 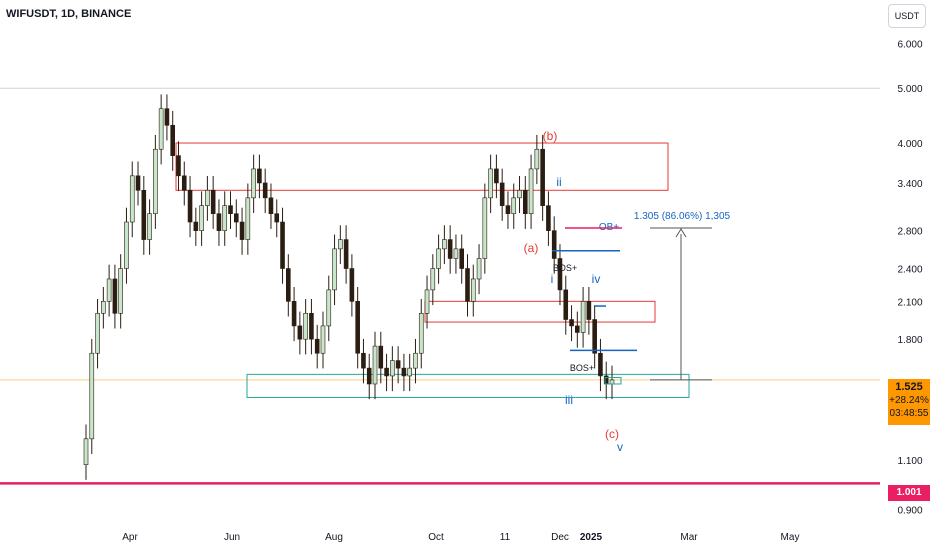 I want to click on price-tick-label: 1.100, so click(x=909, y=461).